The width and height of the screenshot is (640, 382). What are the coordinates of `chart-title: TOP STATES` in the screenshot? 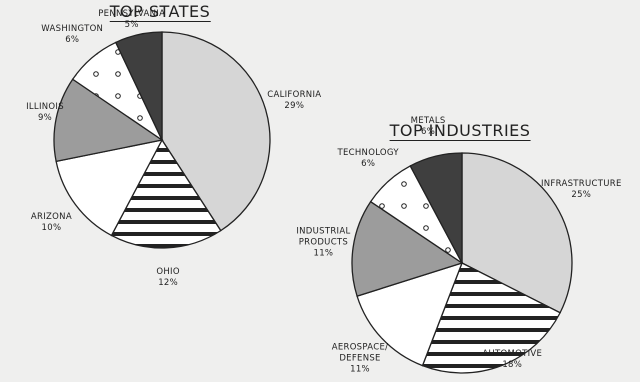 It's located at (160, 12).